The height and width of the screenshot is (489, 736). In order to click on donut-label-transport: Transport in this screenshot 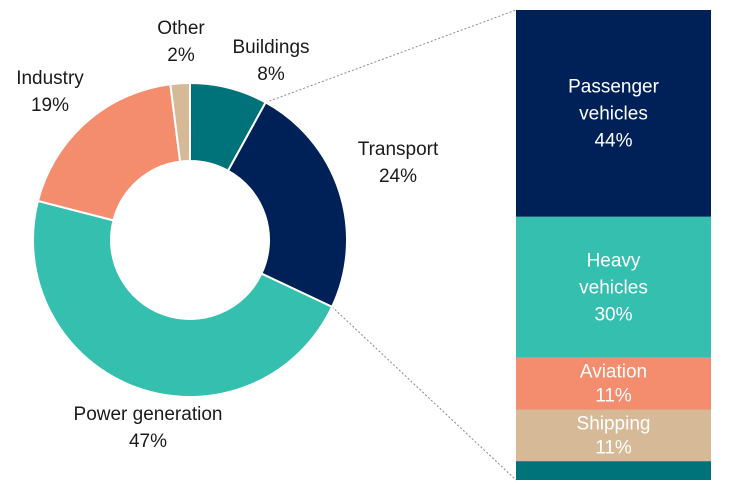, I will do `click(398, 149)`.